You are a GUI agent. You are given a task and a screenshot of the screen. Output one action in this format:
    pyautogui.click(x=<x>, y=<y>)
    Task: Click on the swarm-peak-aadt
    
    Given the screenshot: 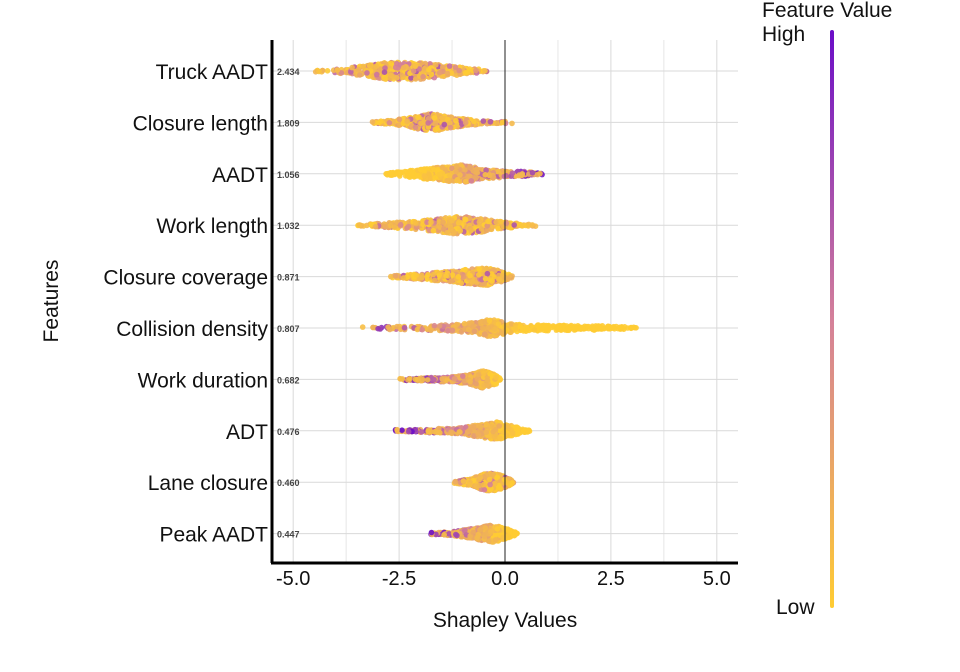 What is the action you would take?
    pyautogui.click(x=474, y=533)
    